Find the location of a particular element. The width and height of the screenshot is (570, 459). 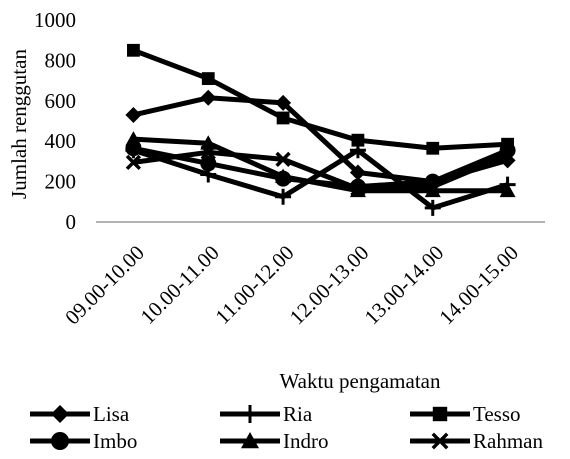

legend-item-imbo: Imbo is located at coordinates (83, 441).